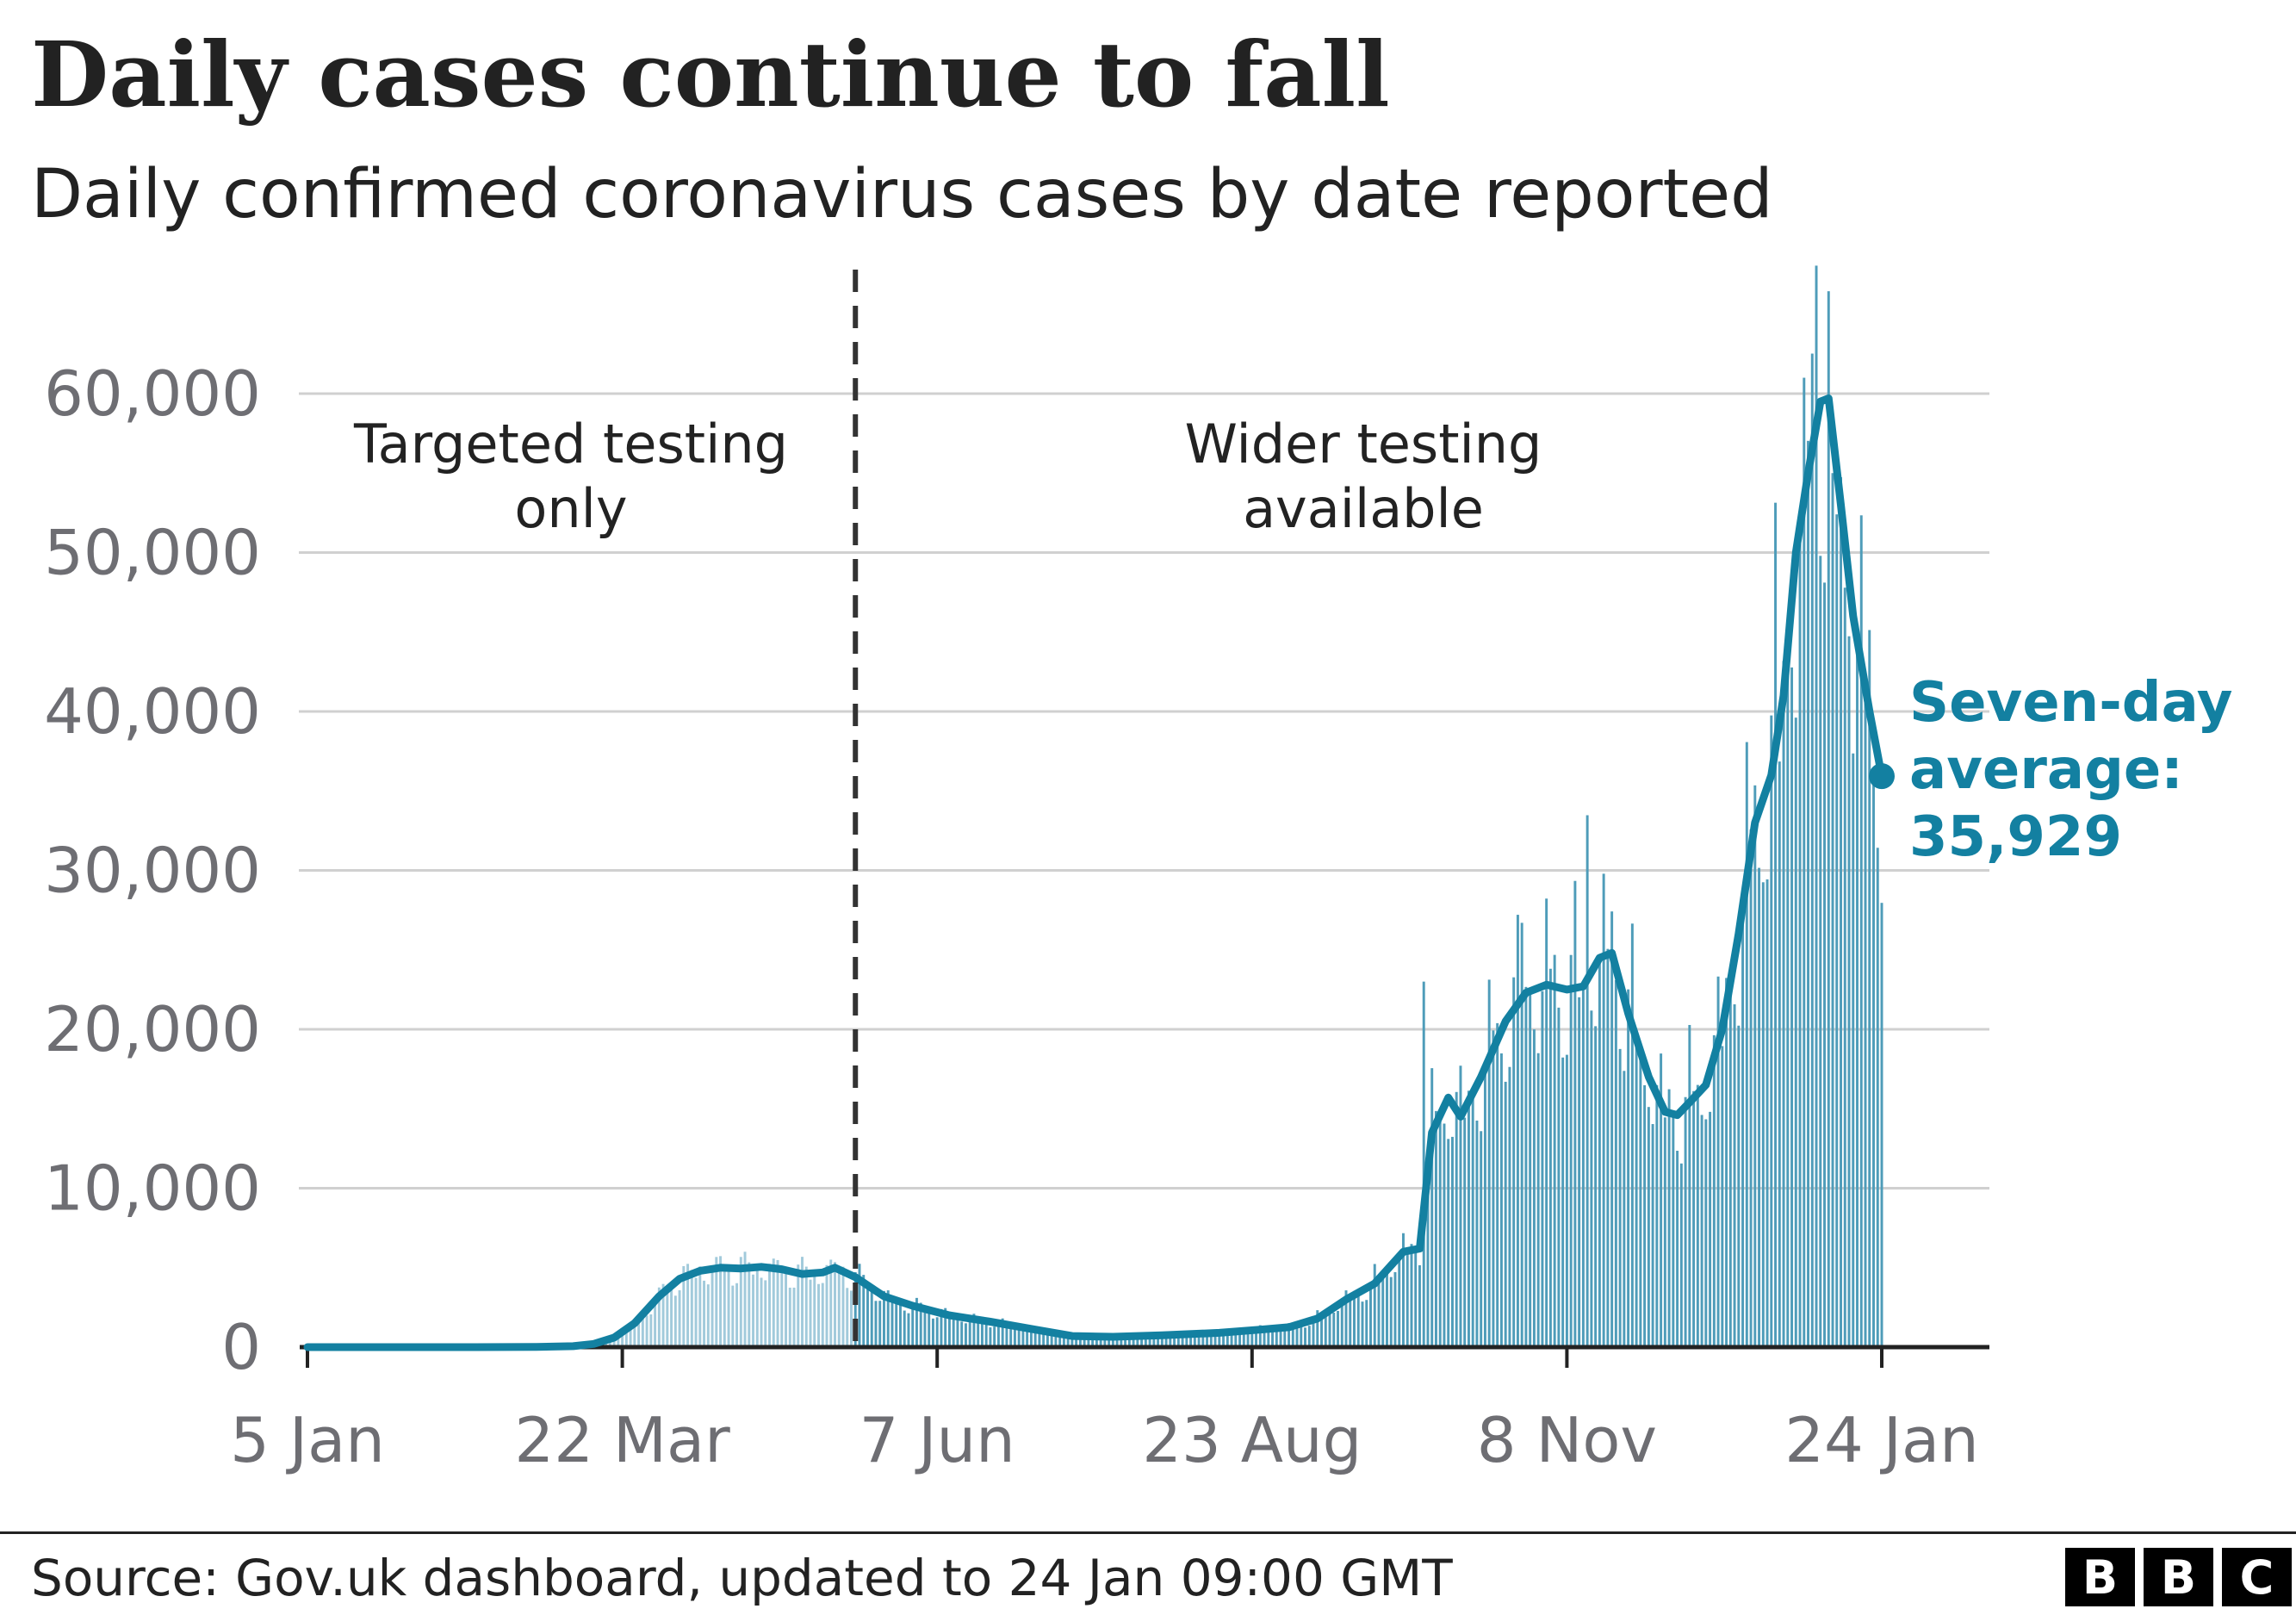  I want to click on x-tick-label: 23 Aug, so click(1252, 1440).